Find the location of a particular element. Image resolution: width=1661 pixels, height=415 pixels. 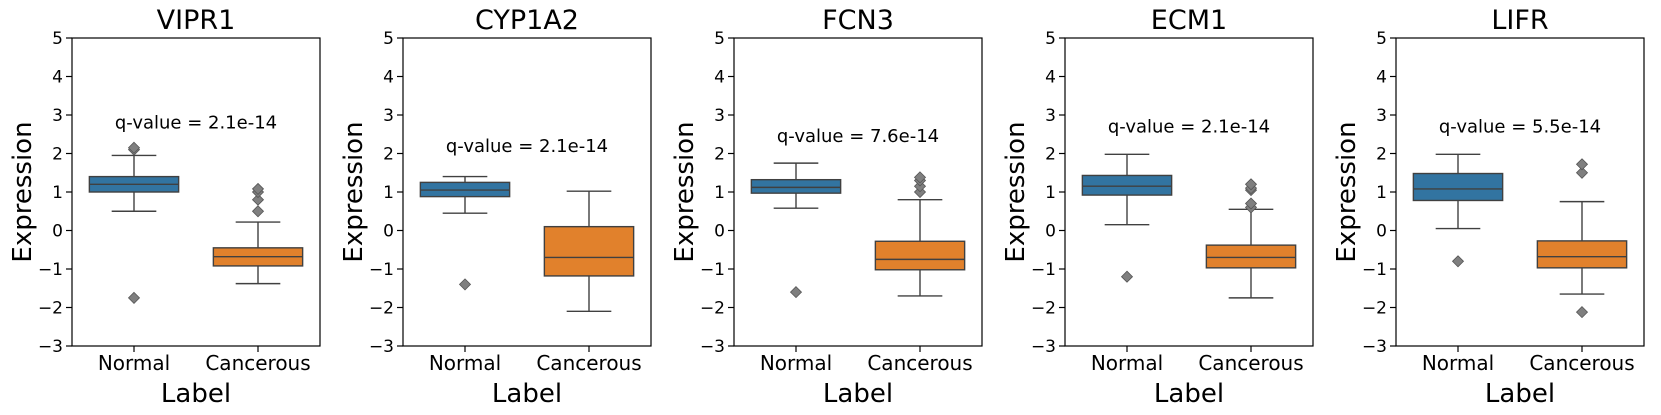

panel-title: ECM1 is located at coordinates (1189, 20).